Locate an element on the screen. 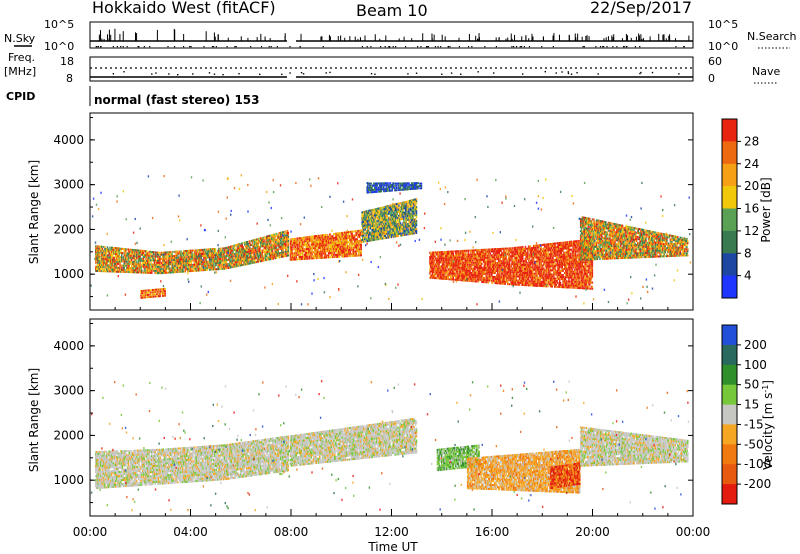  nave-tick-bottom: 0 is located at coordinates (711, 78).